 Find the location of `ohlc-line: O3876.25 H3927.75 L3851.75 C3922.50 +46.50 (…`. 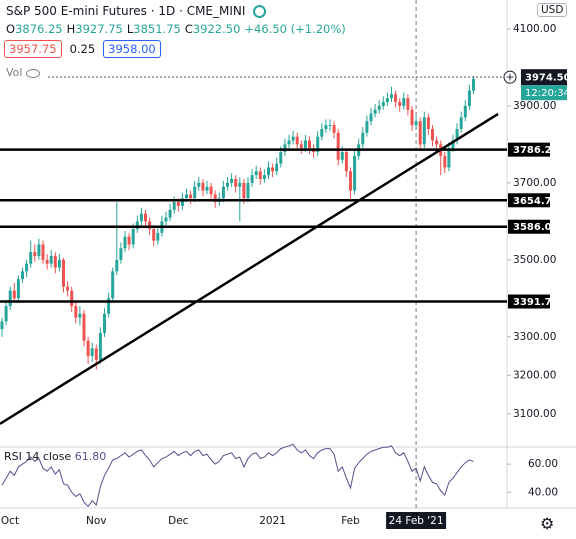

ohlc-line: O3876.25 H3927.75 L3851.75 C3922.50 +46.50 (… is located at coordinates (176, 29).